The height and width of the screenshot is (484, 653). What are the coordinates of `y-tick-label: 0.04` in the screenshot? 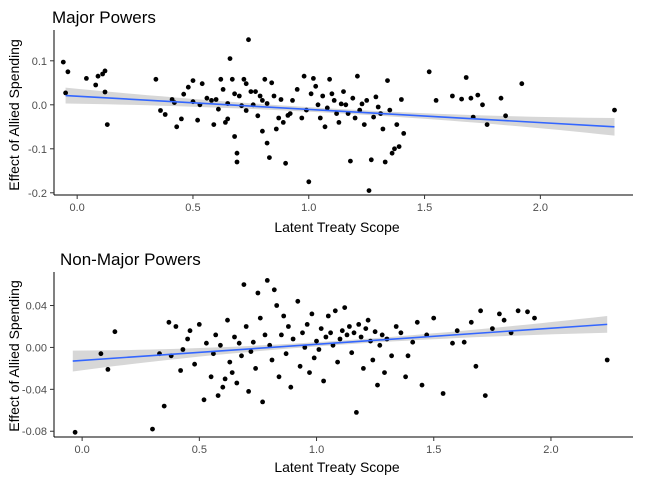 It's located at (36, 307).